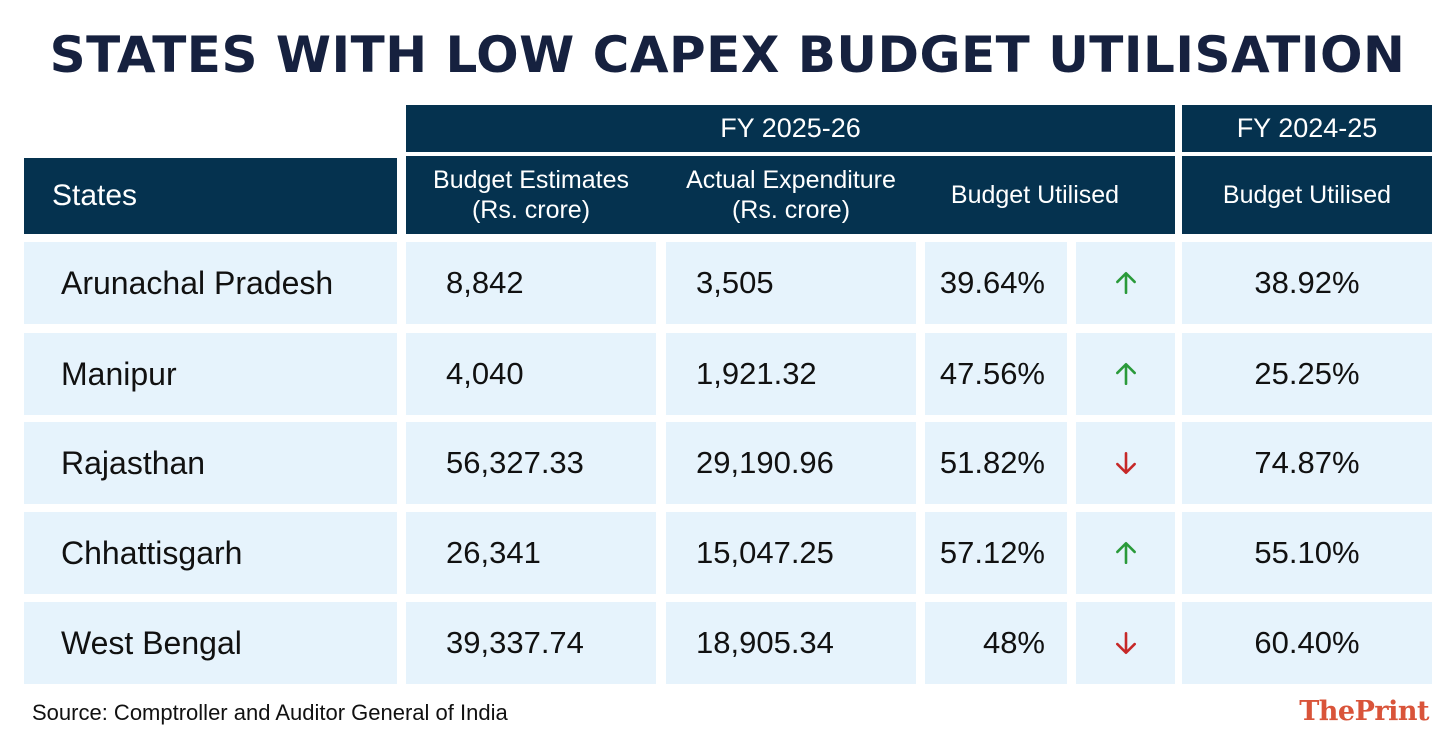 Image resolution: width=1455 pixels, height=754 pixels. I want to click on state-cell-value: Chhattisgarh, so click(152, 552).